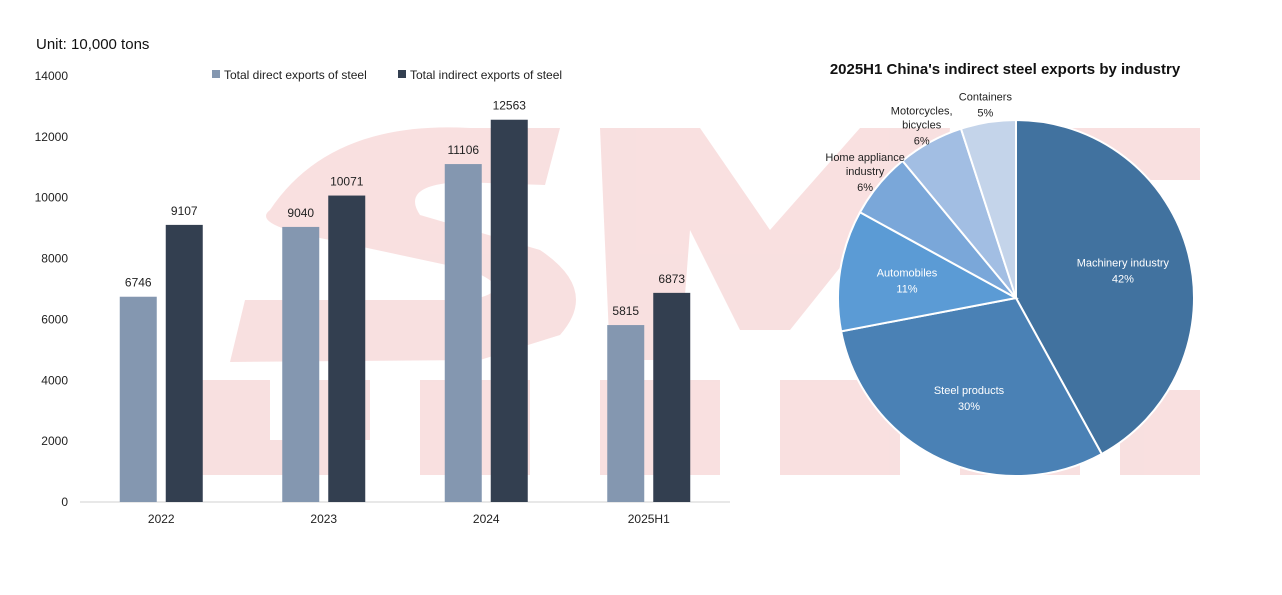  I want to click on x-tick-label: 2022, so click(161, 519).